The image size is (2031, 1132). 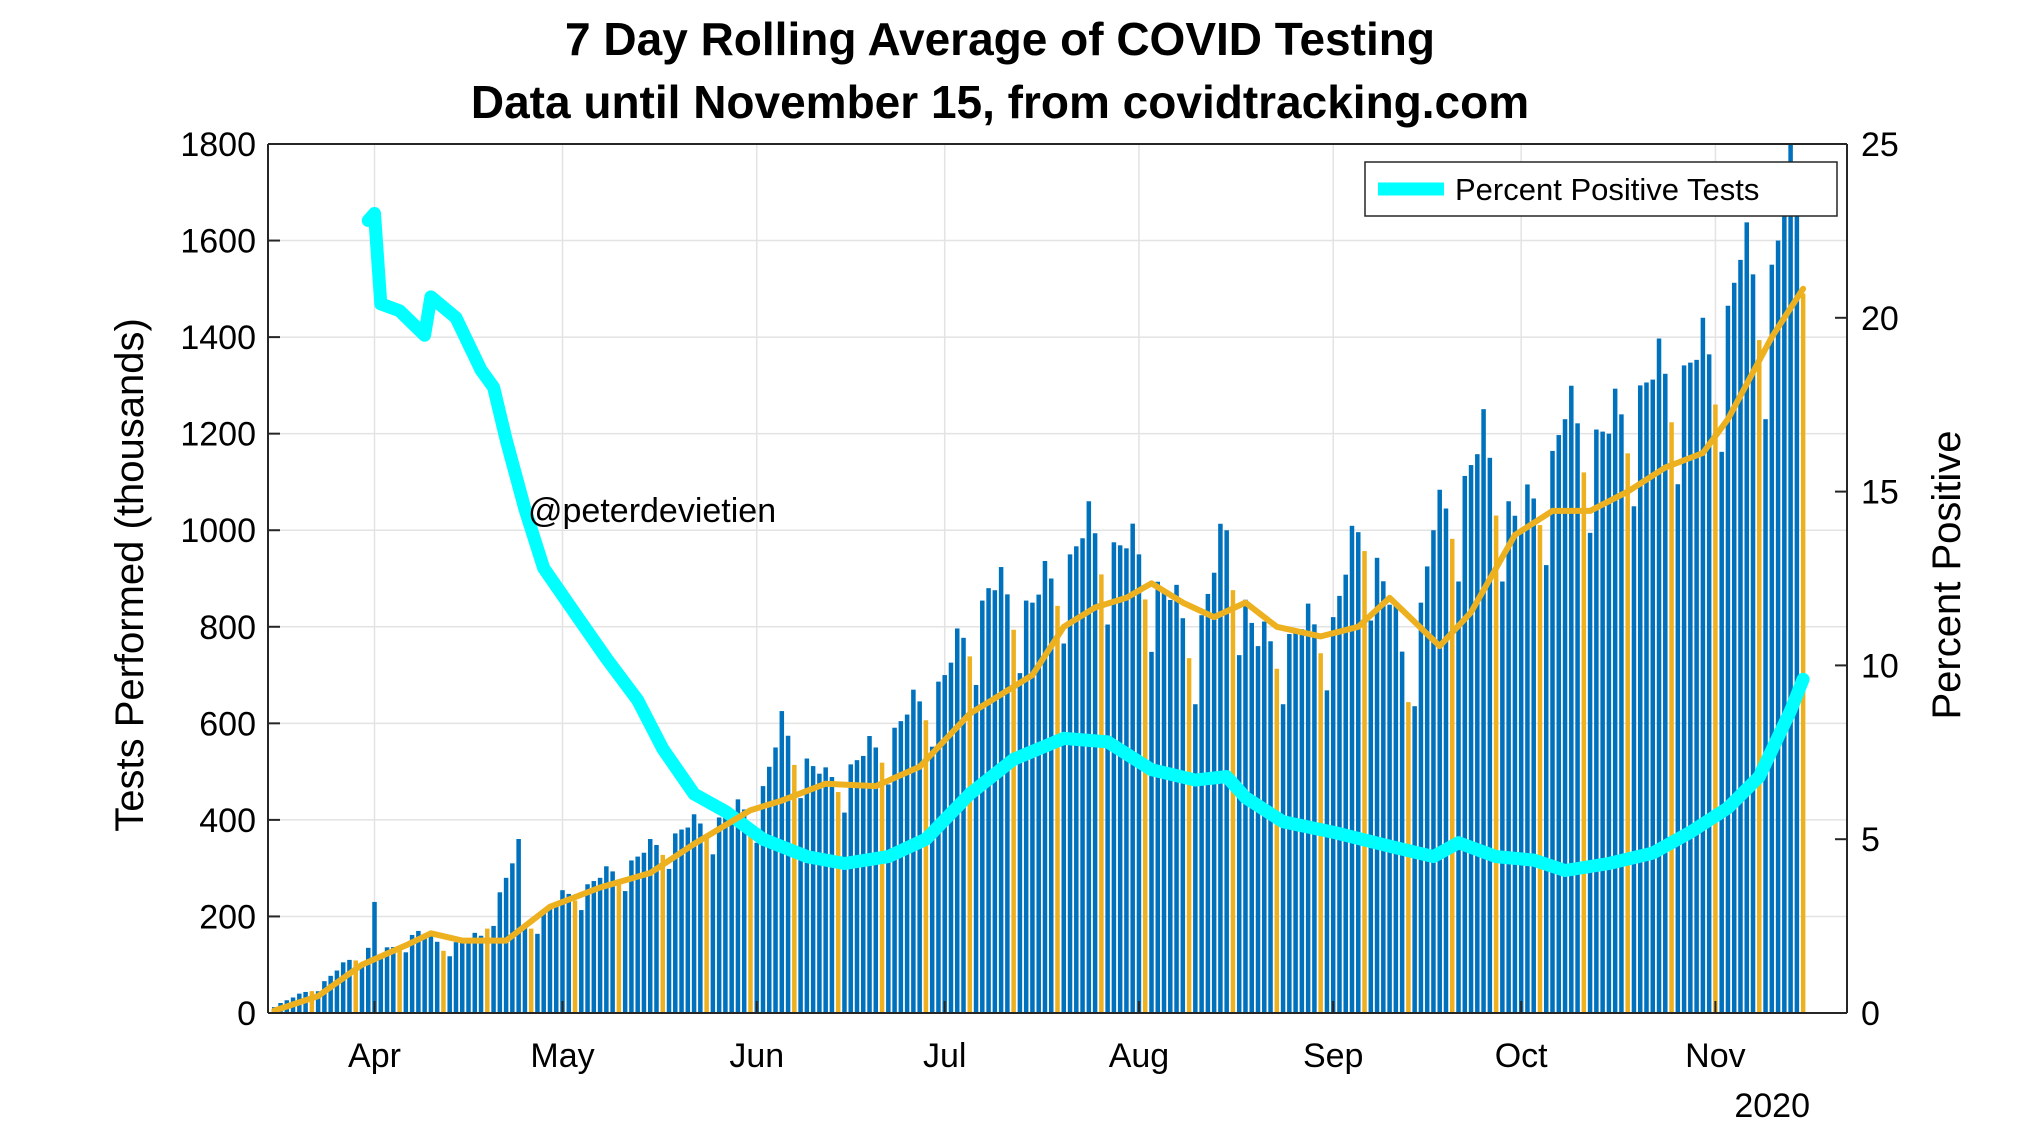 I want to click on y2-tick-label: 5, so click(x=1870, y=840).